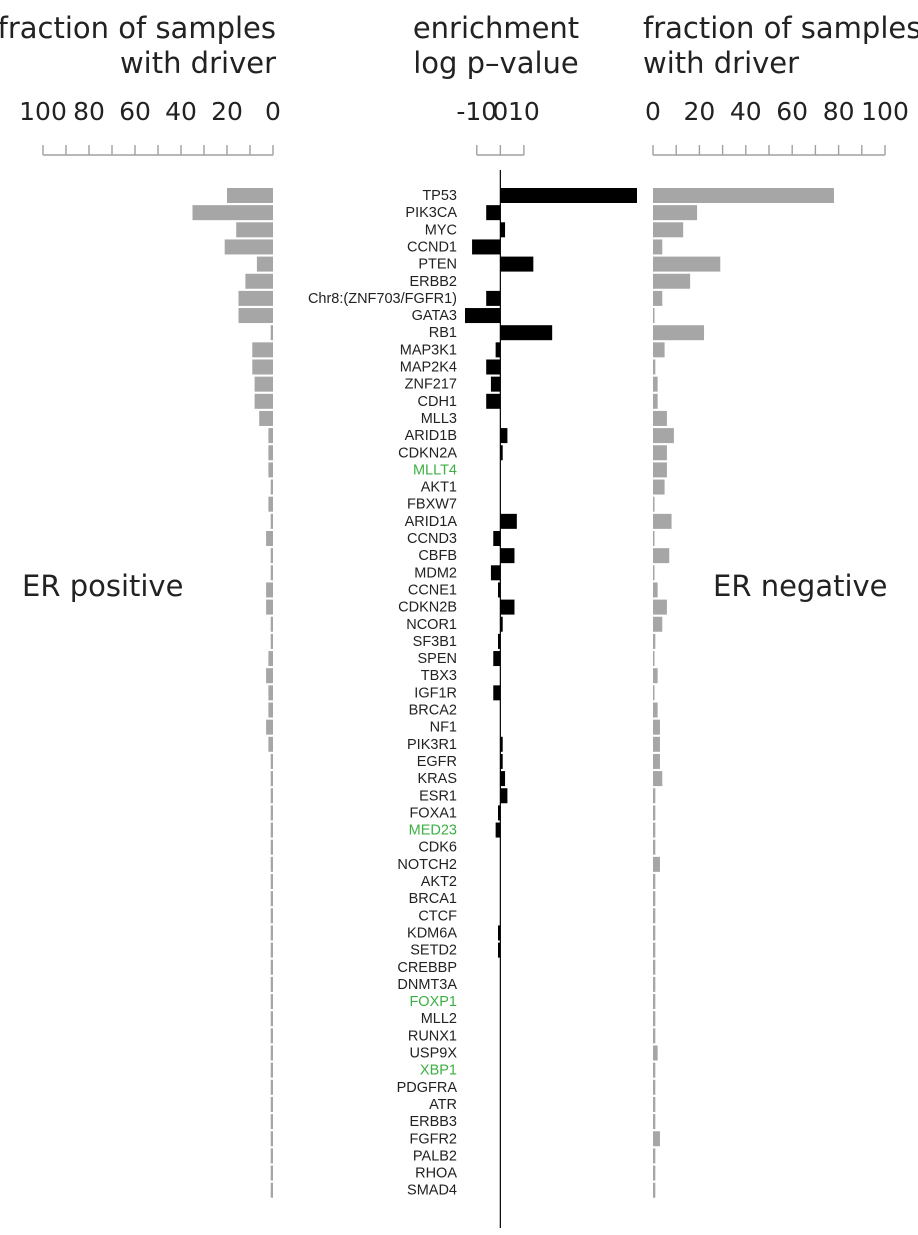 This screenshot has height=1235, width=918. Describe the element at coordinates (655, 710) in the screenshot. I see `right-bar-brca2` at that location.